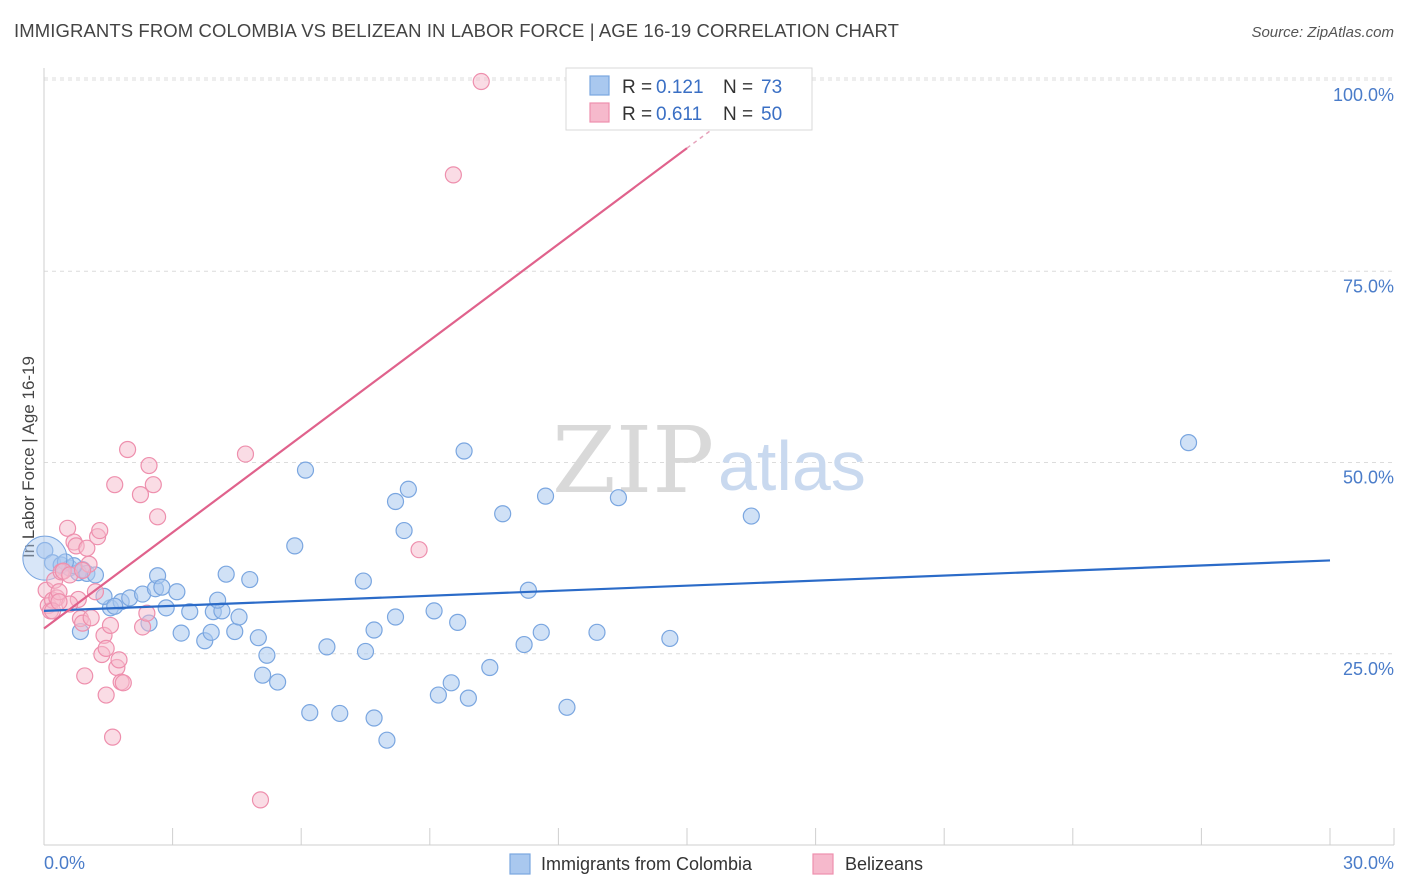 This screenshot has height=892, width=1406. What do you see at coordinates (1368, 863) in the screenshot?
I see `x-tick-label-max: 30.0%` at bounding box center [1368, 863].